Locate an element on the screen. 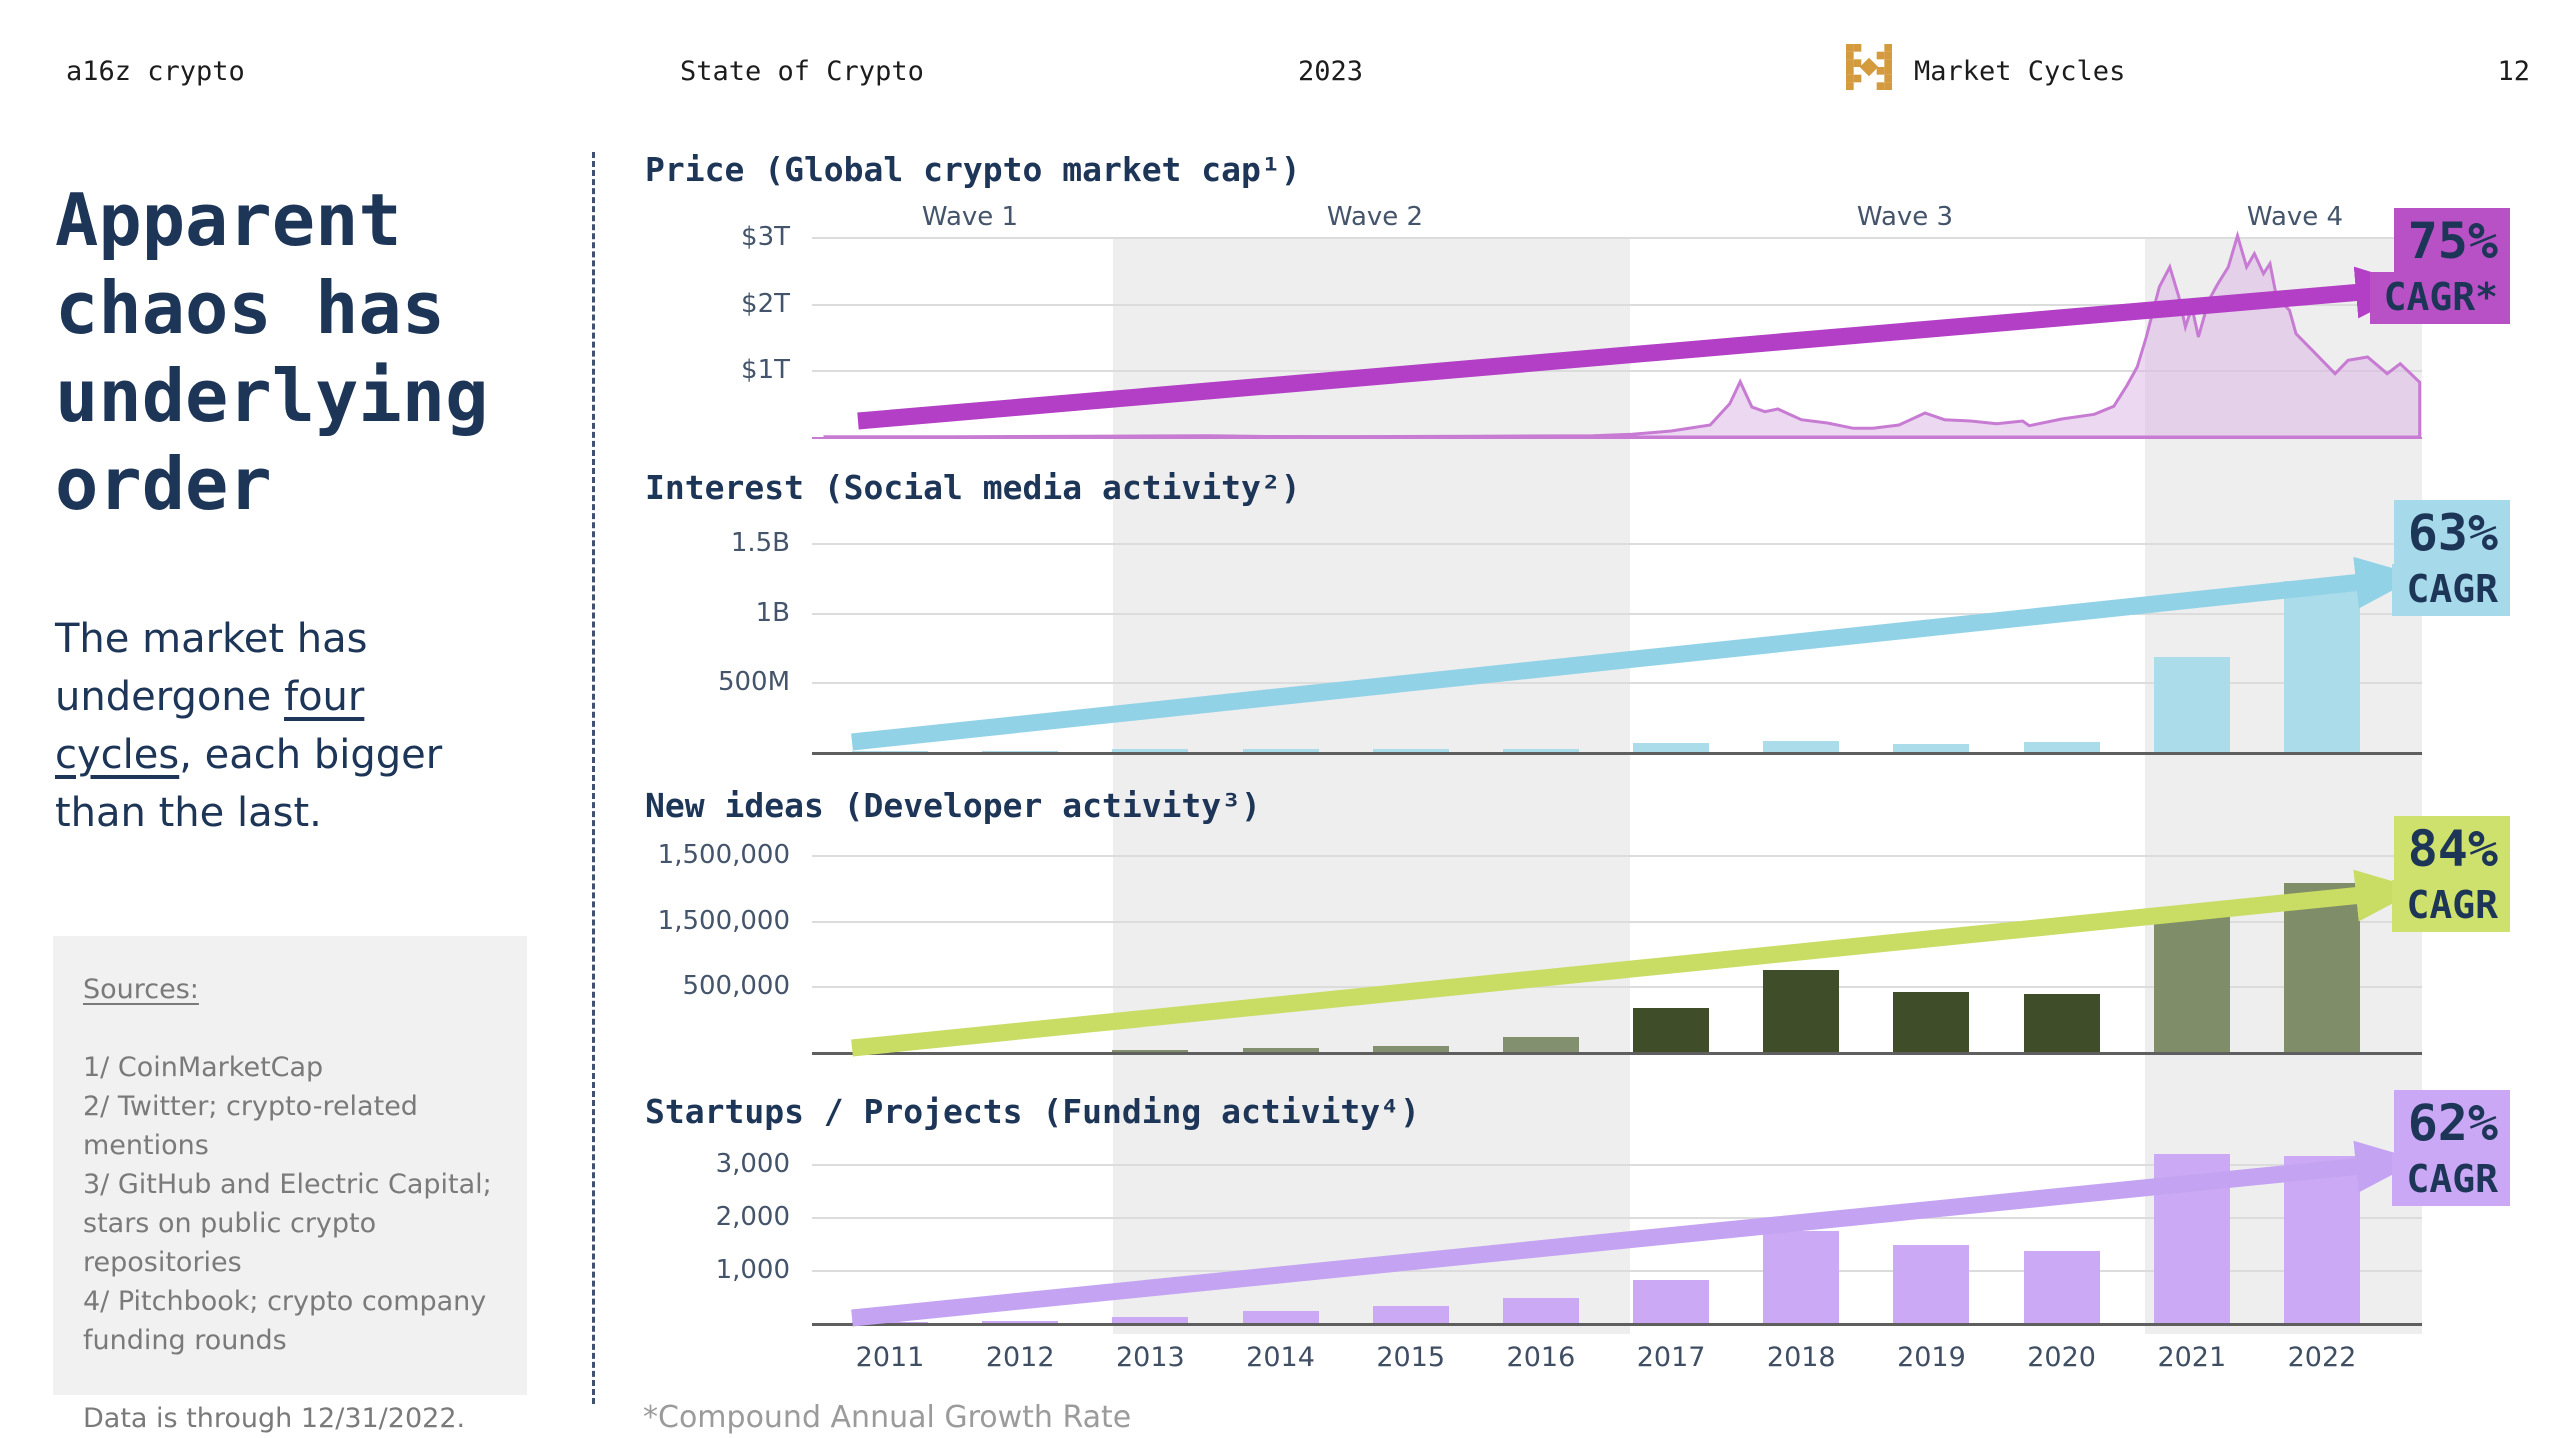 The width and height of the screenshot is (2560, 1438). sources-heading: Sources: is located at coordinates (141, 989).